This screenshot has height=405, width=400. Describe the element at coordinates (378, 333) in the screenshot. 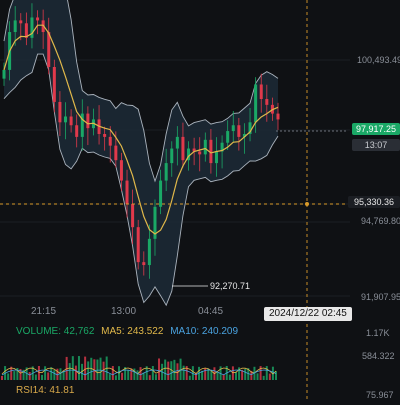

I see `volume-axis-label: 1.17K` at that location.